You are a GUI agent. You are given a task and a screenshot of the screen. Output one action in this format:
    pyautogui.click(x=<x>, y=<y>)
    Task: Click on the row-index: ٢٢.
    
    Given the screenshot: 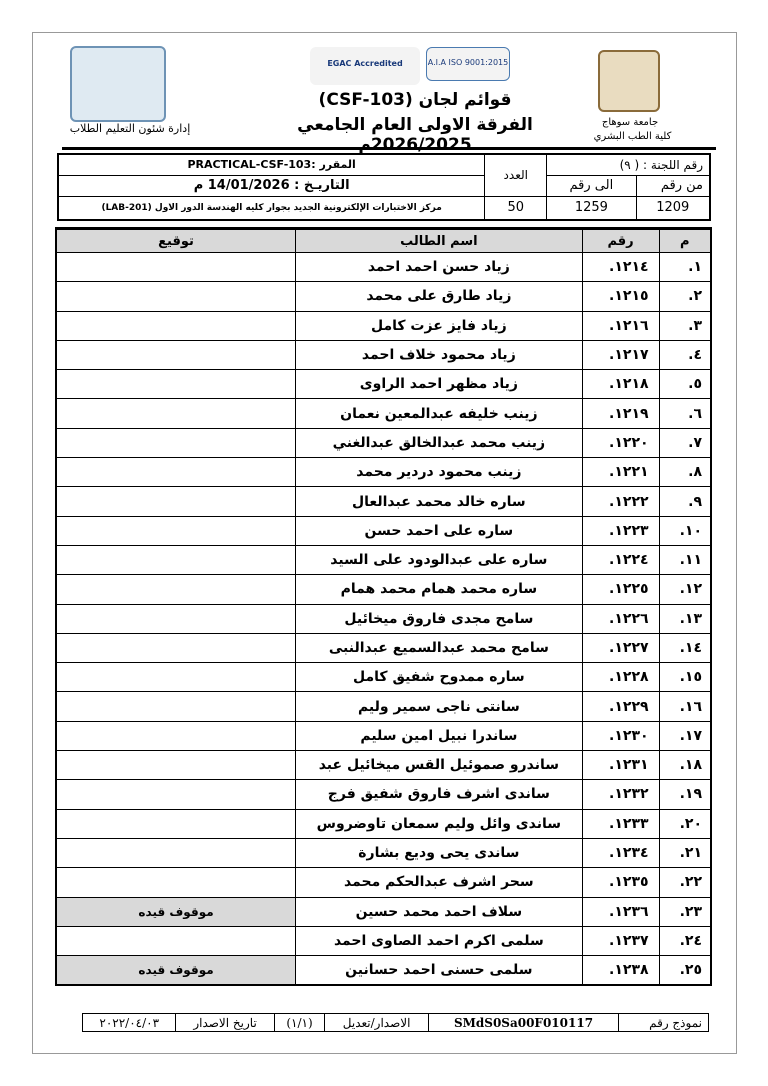 What is the action you would take?
    pyautogui.click(x=685, y=882)
    